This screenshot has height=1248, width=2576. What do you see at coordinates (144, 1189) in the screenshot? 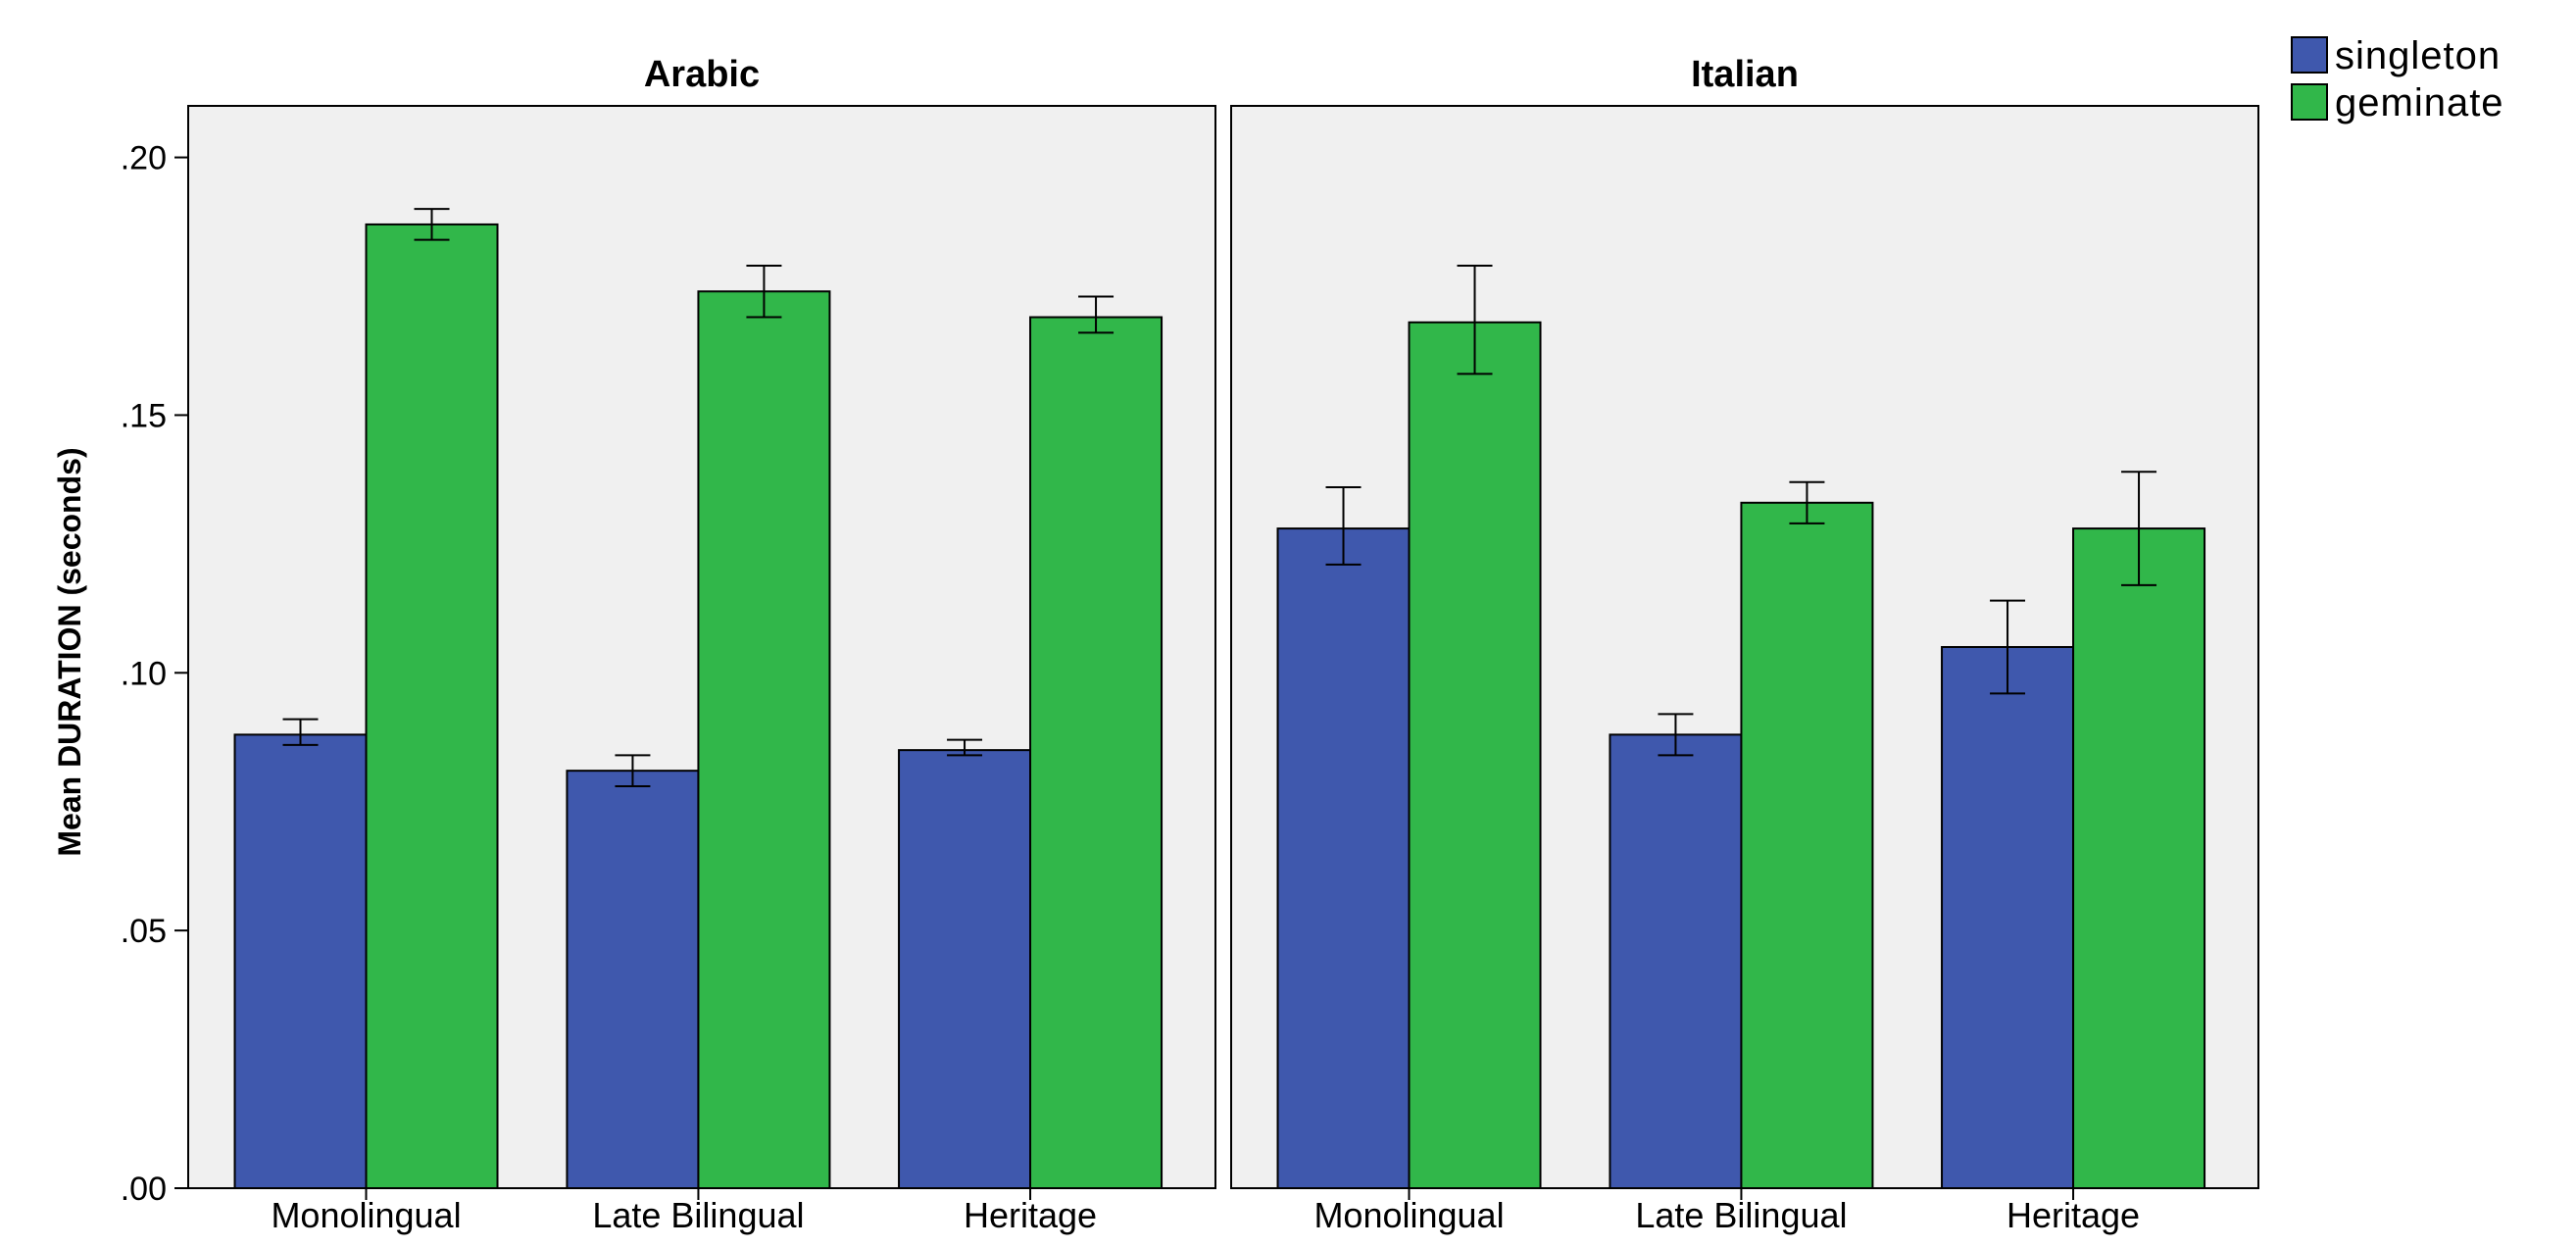
I see `y-tick-label: .00` at bounding box center [144, 1189].